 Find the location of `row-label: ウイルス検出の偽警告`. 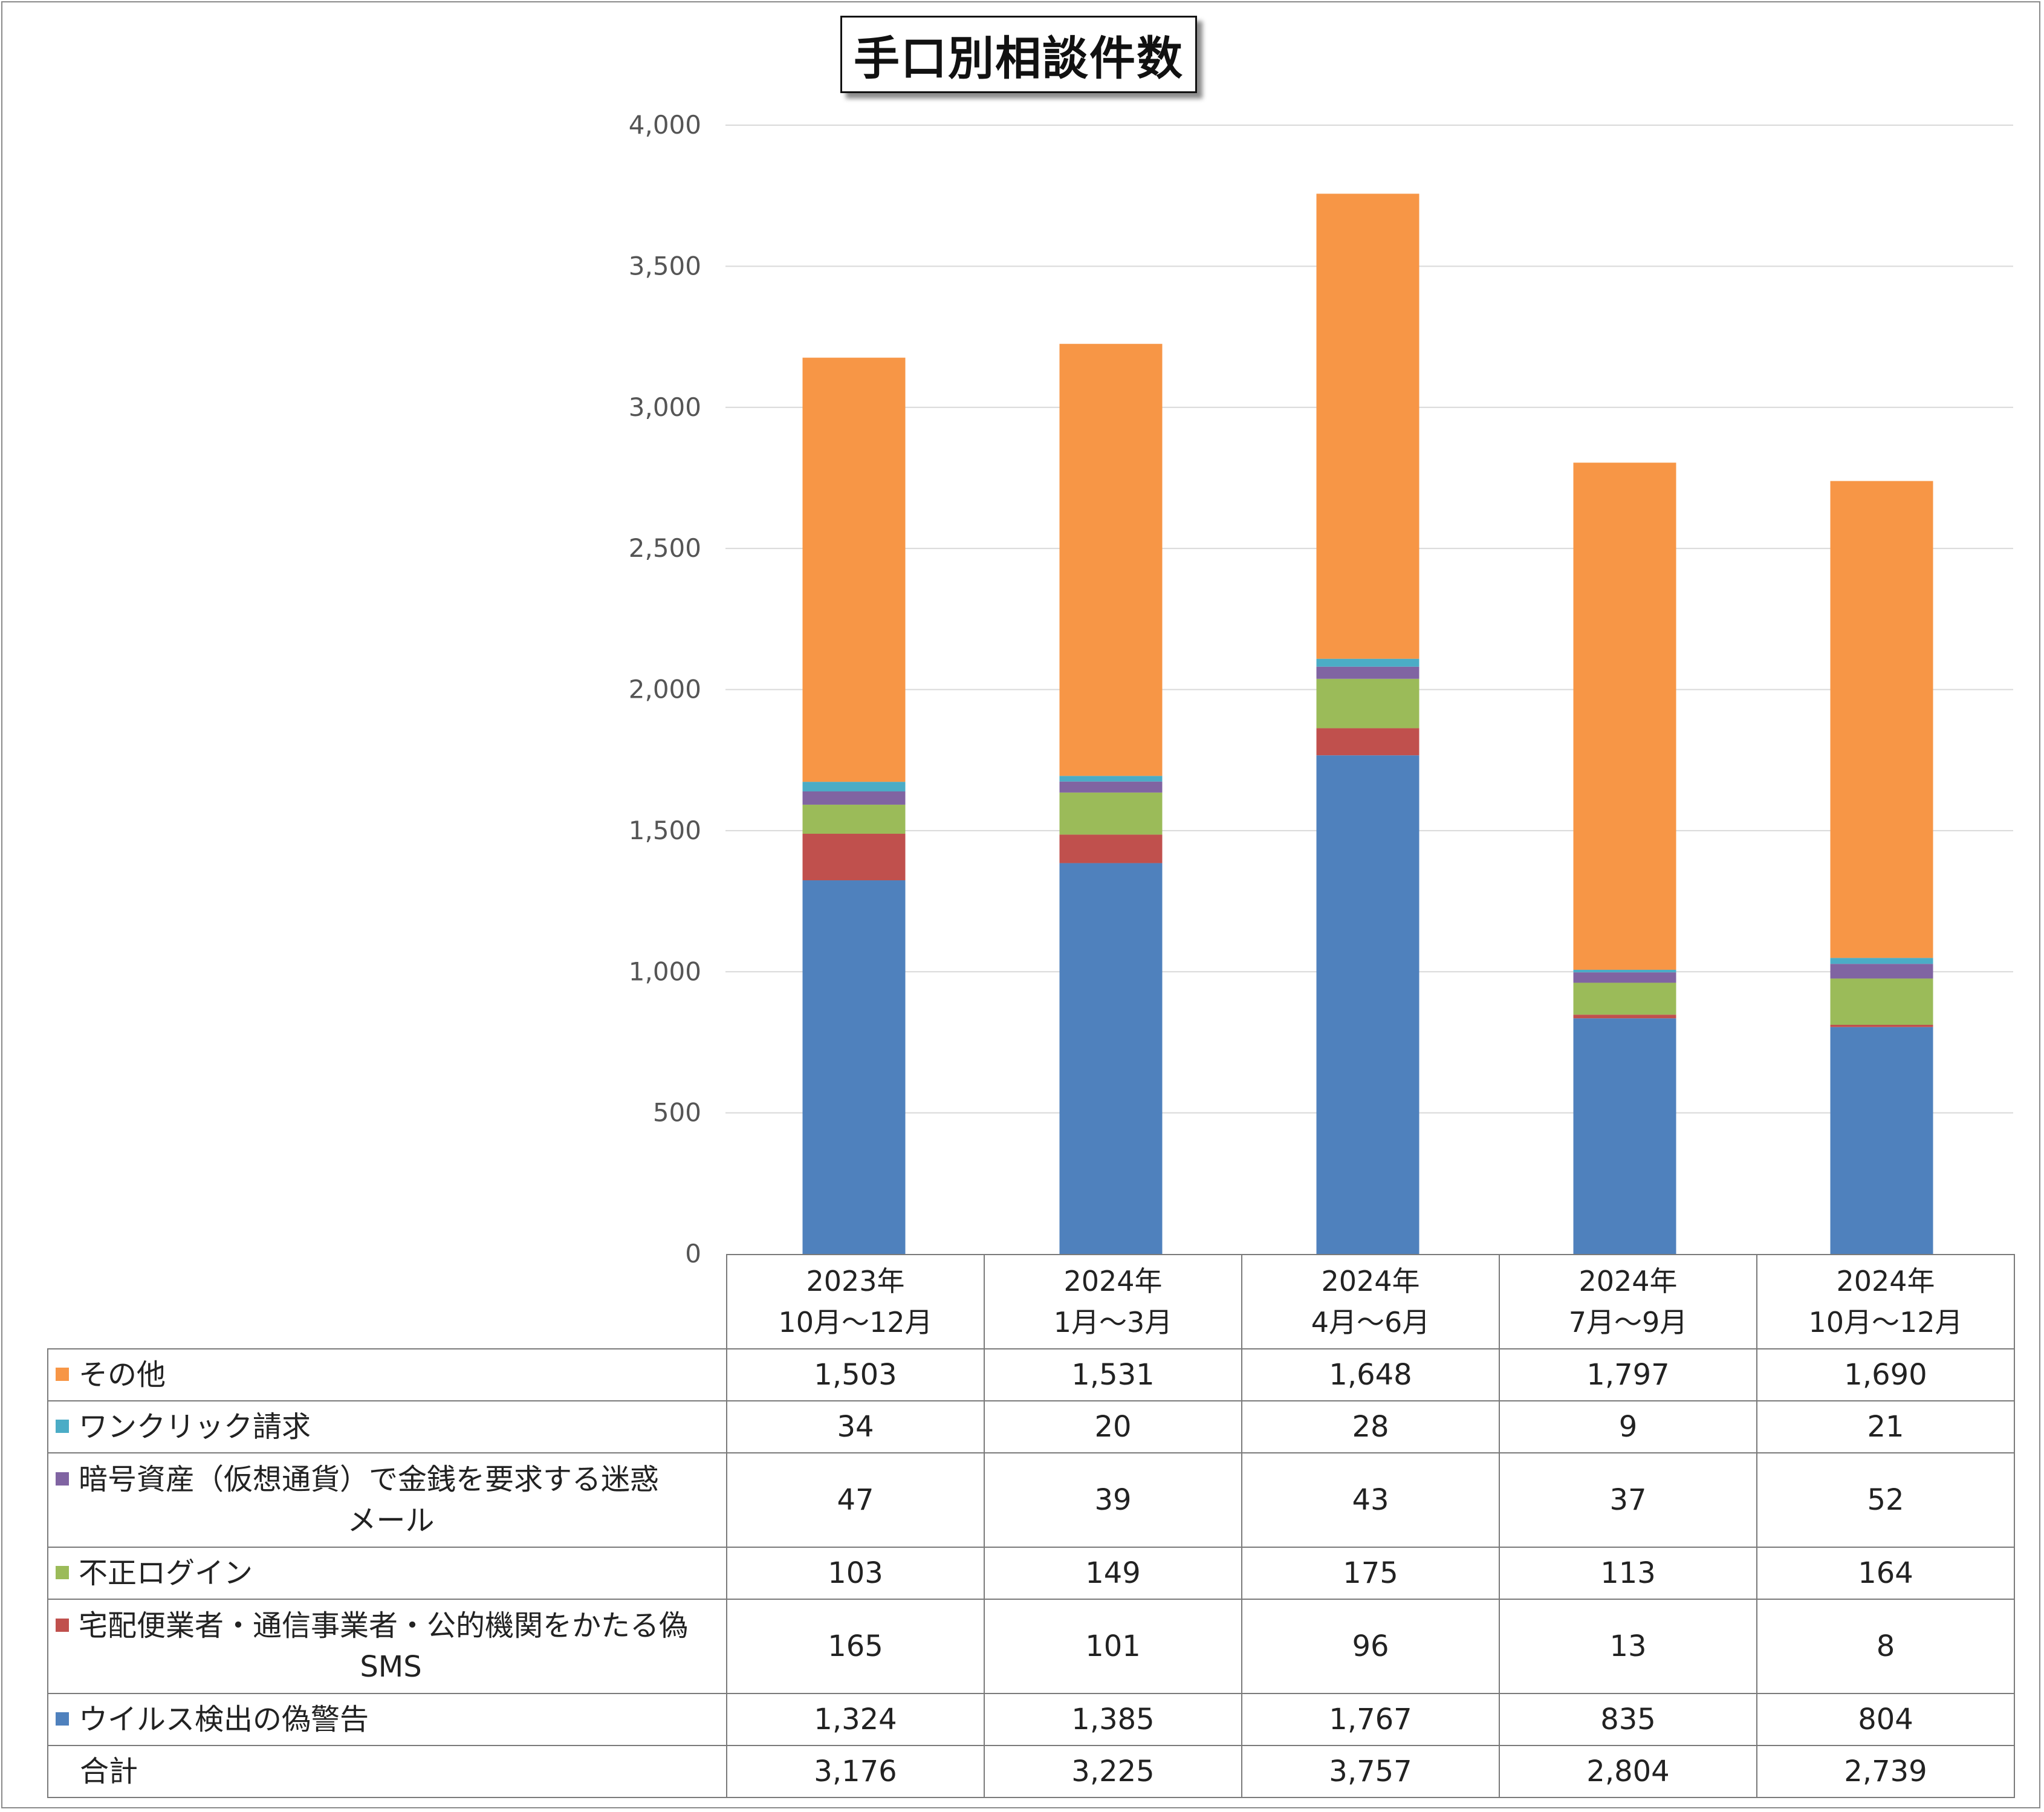

row-label: ウイルス検出の偽警告 is located at coordinates (387, 1720).